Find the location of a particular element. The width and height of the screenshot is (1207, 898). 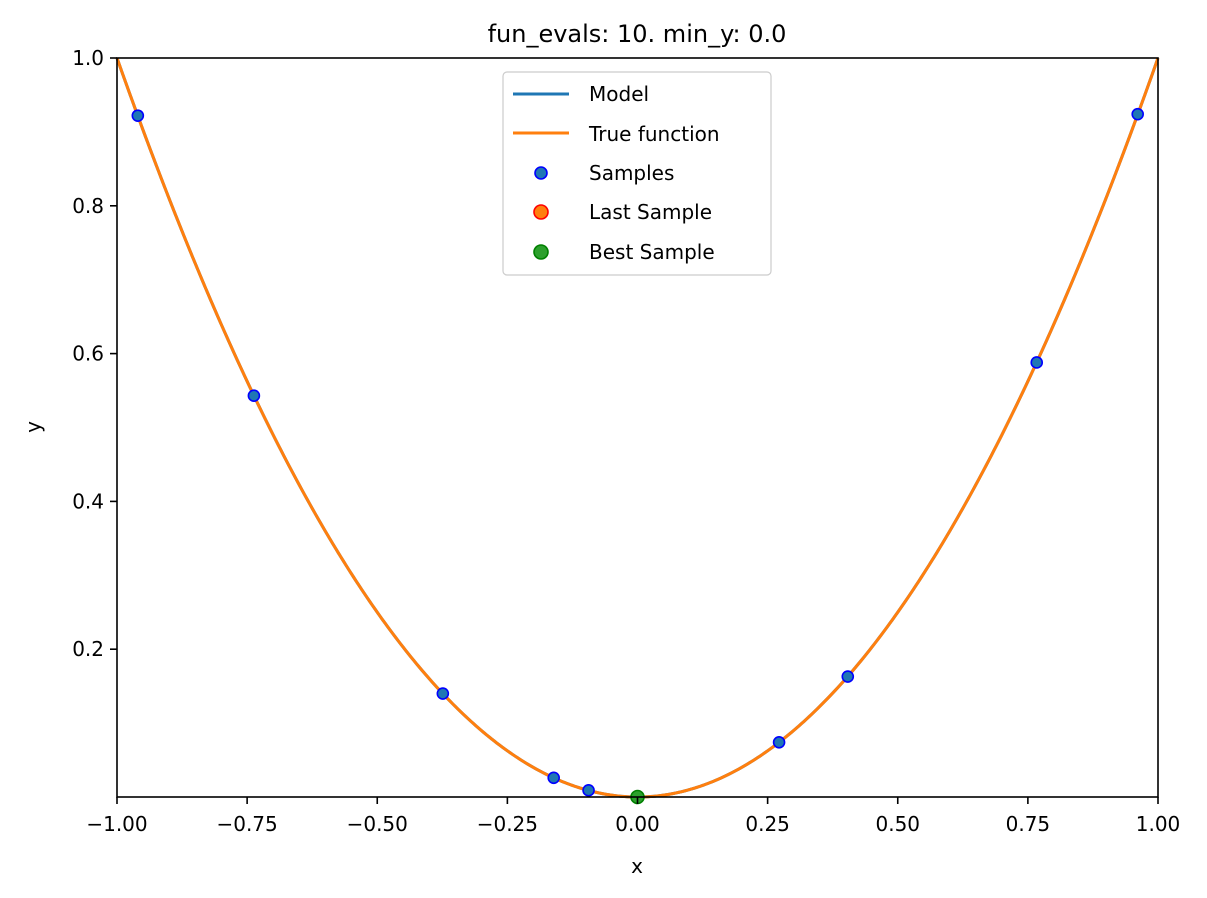

x-tick-label: 0.75 is located at coordinates (1028, 824).